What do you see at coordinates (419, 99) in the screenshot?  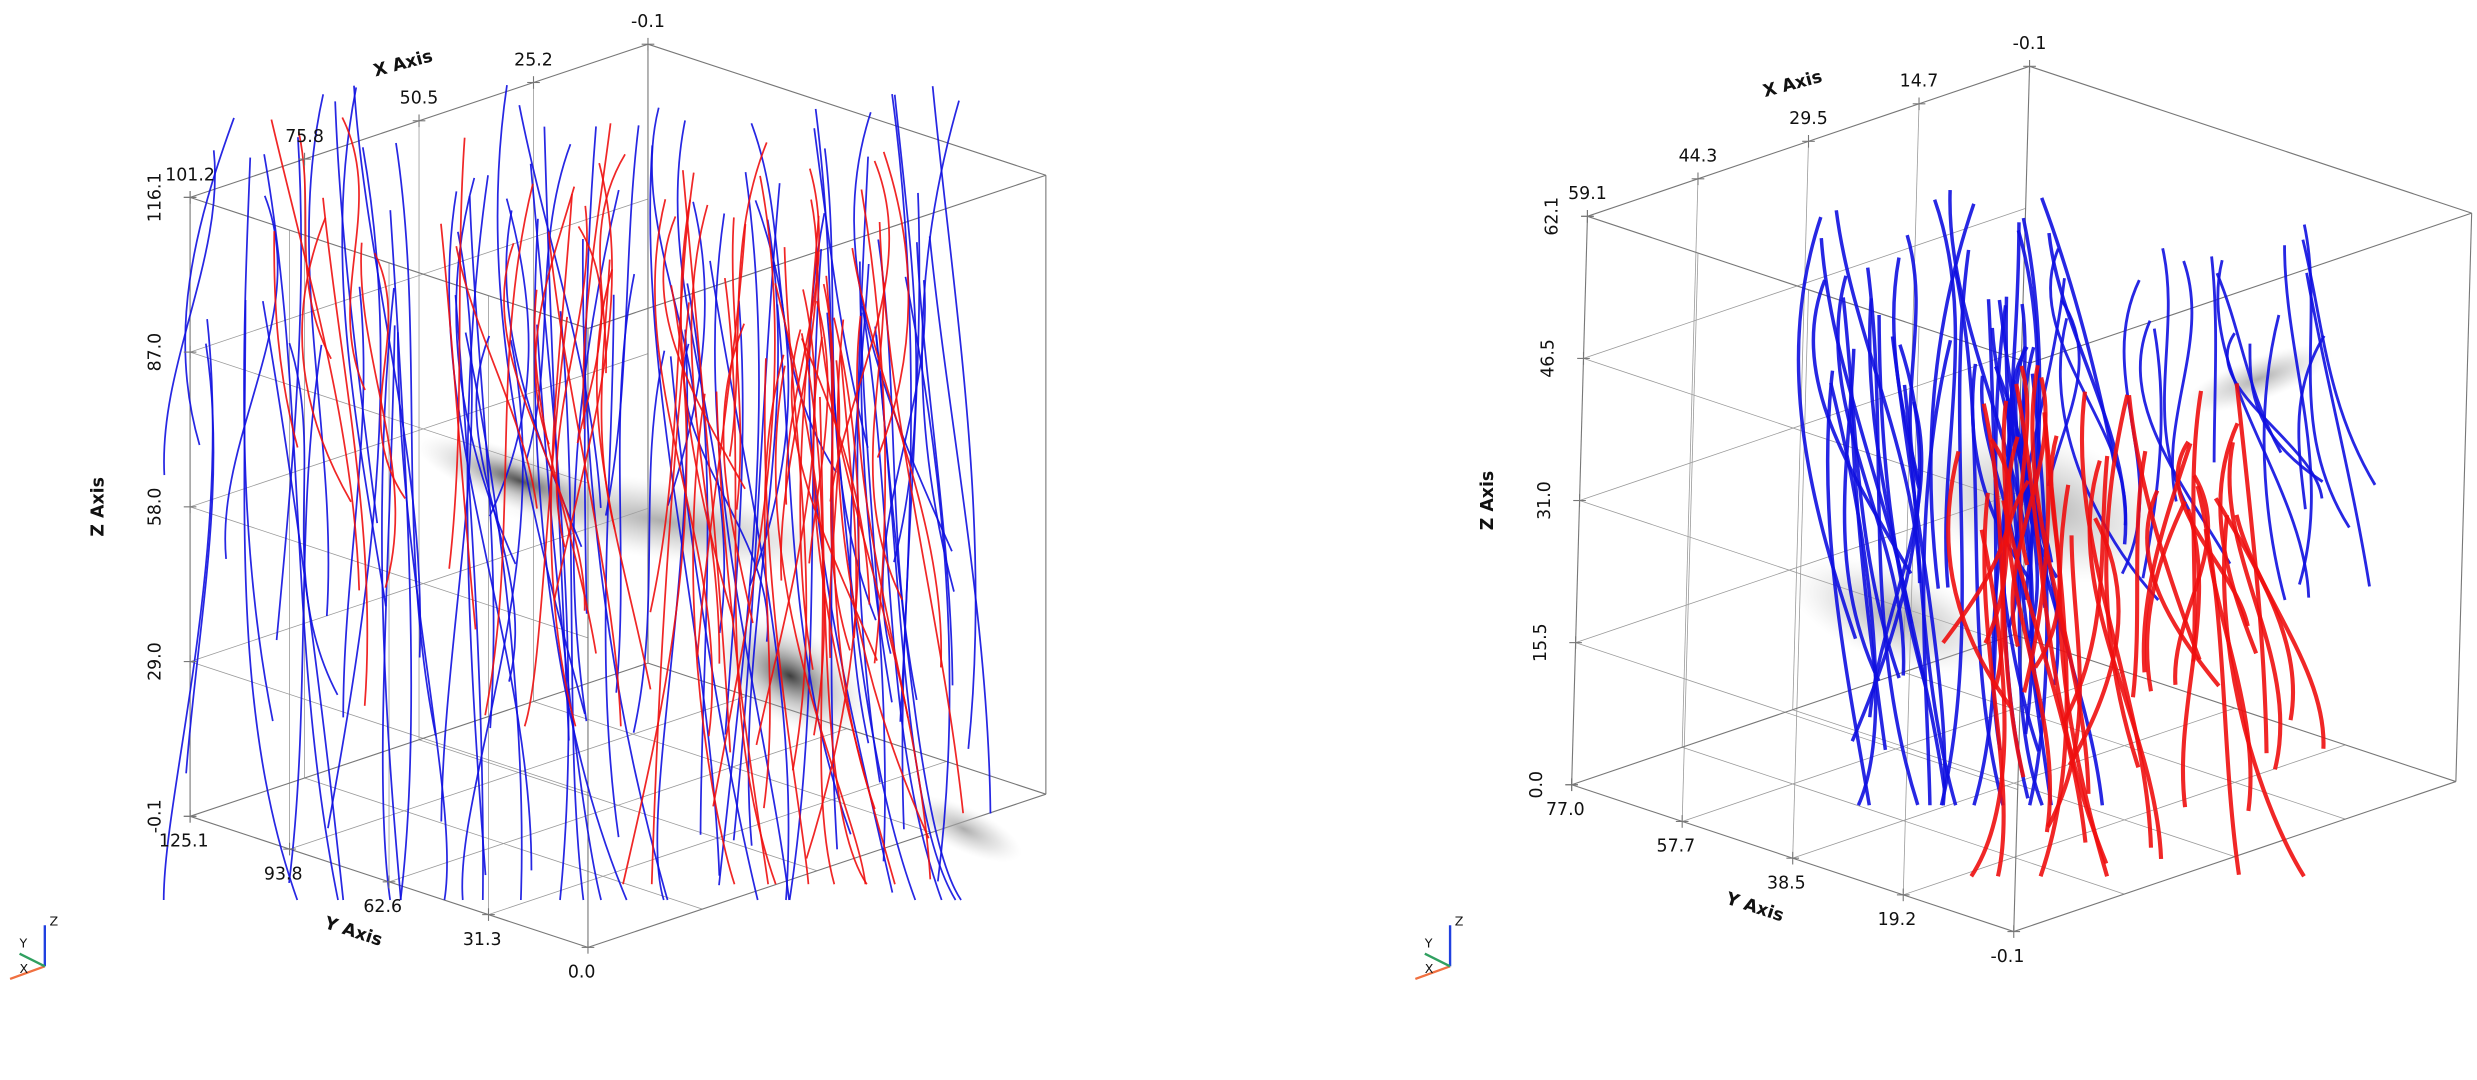 I see `x-tick-label: 50.5` at bounding box center [419, 99].